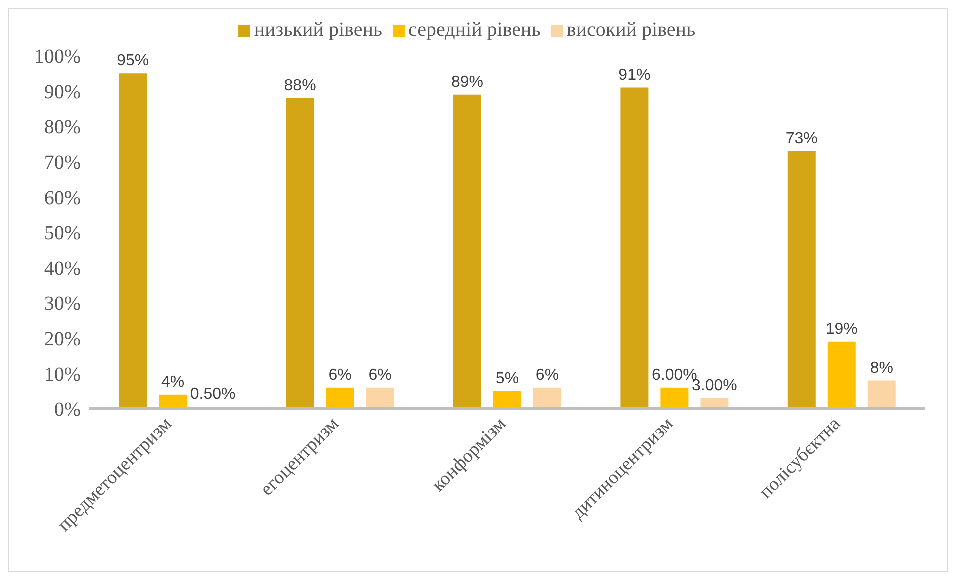  I want to click on data-label: 95%, so click(133, 61).